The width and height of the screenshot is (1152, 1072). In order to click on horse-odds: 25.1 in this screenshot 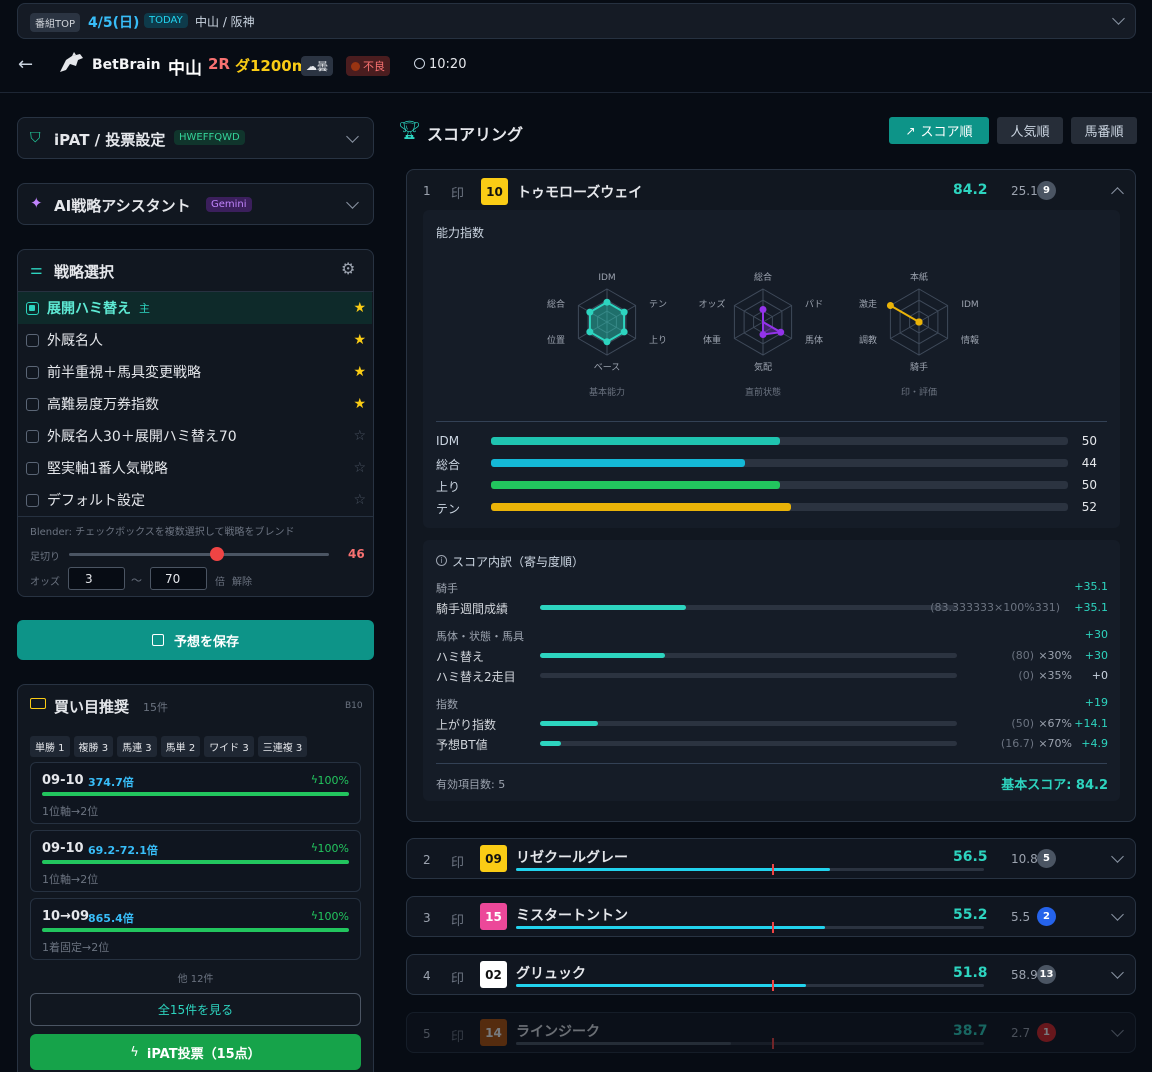, I will do `click(1024, 191)`.